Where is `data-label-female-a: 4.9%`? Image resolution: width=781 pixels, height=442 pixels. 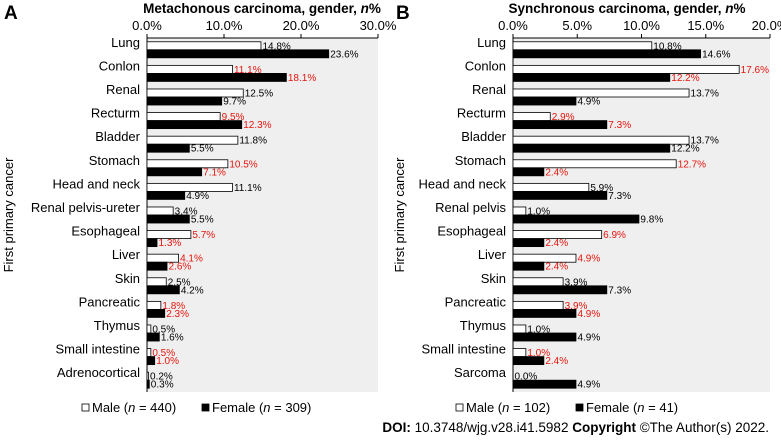
data-label-female-a: 4.9% is located at coordinates (197, 196).